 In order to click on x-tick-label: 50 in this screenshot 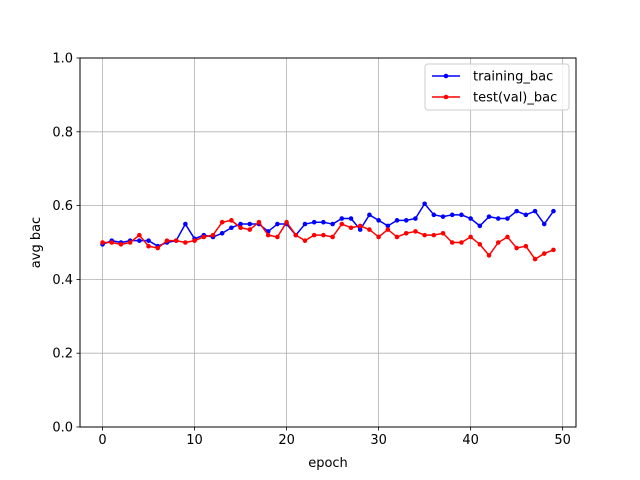, I will do `click(562, 440)`.